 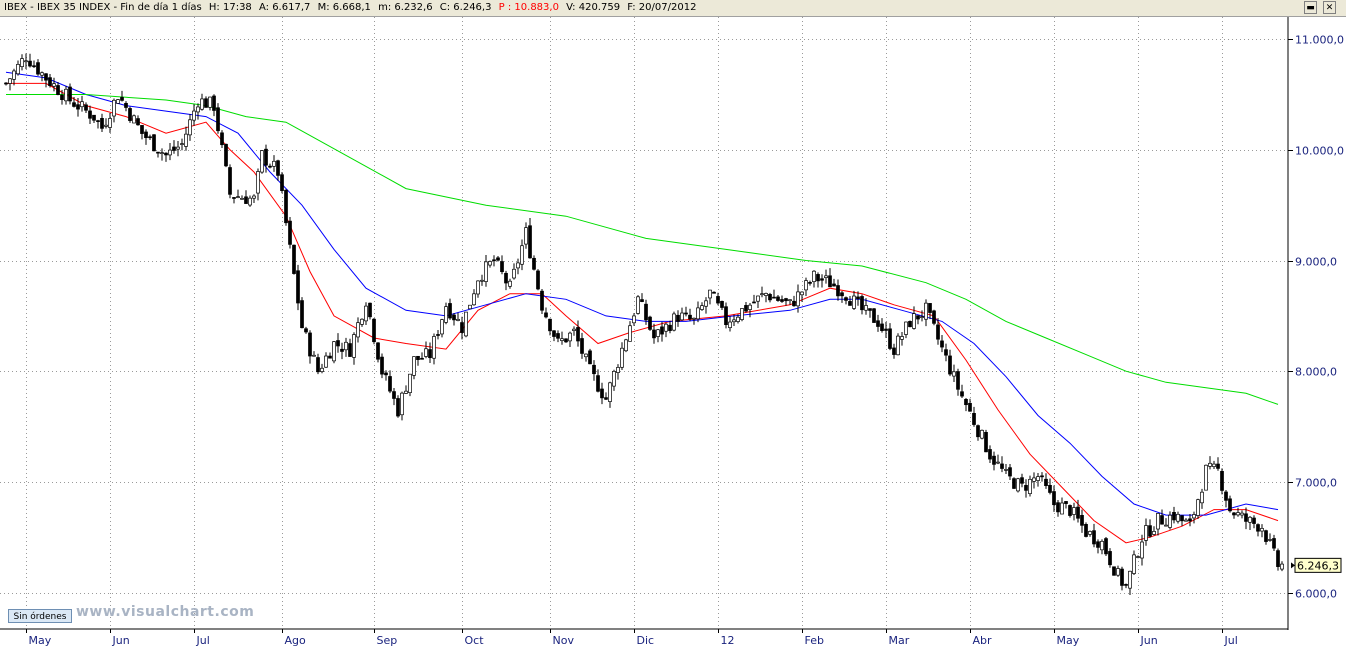 What do you see at coordinates (344, 7) in the screenshot?
I see `high-readout: M: 6.668,1` at bounding box center [344, 7].